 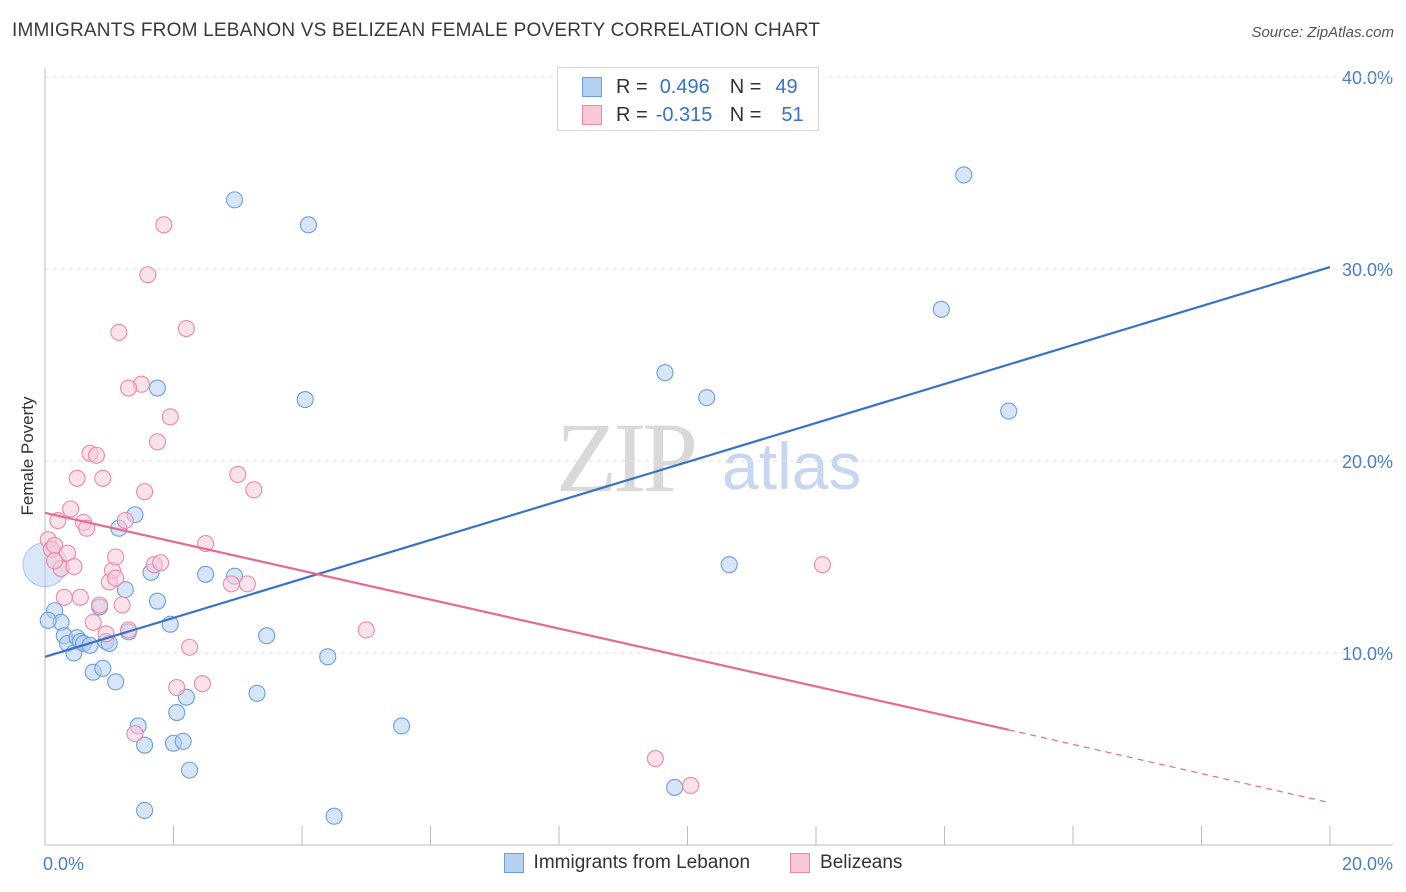 I want to click on legend-item-lebanon: Immigrants from Lebanon, so click(x=627, y=863).